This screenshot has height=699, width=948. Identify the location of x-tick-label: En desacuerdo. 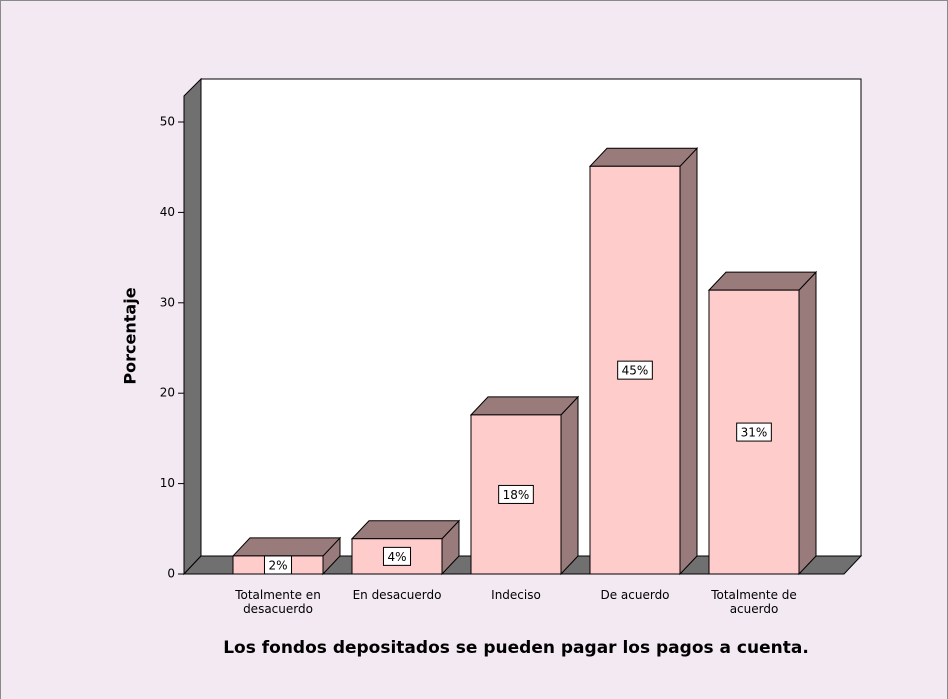
(397, 595).